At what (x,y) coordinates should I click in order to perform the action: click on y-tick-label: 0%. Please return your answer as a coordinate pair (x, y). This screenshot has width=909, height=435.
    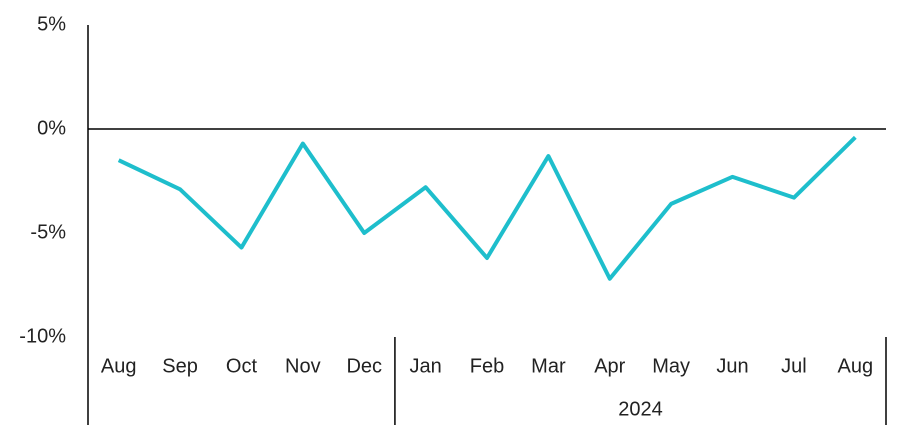
    Looking at the image, I should click on (51, 128).